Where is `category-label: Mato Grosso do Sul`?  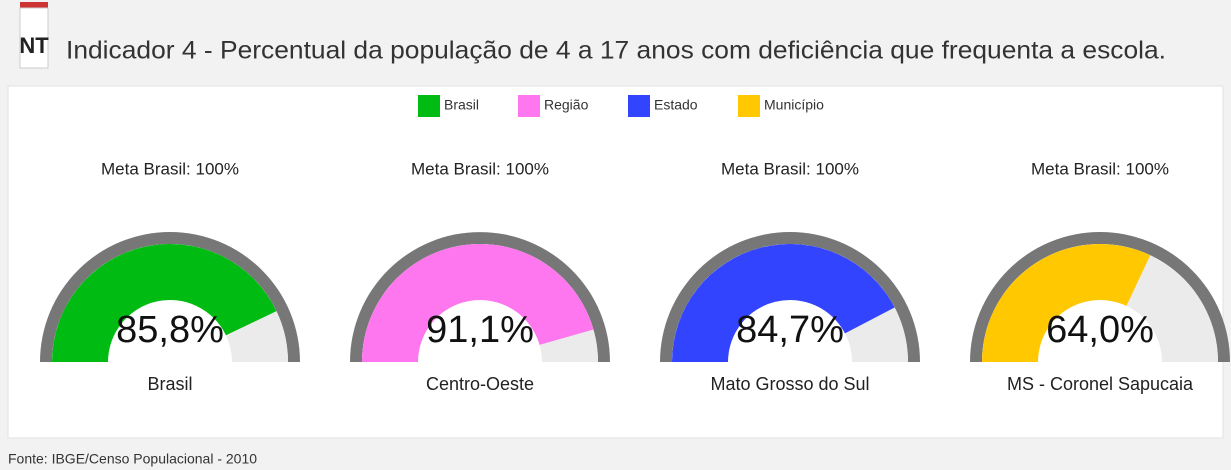
category-label: Mato Grosso do Sul is located at coordinates (789, 384).